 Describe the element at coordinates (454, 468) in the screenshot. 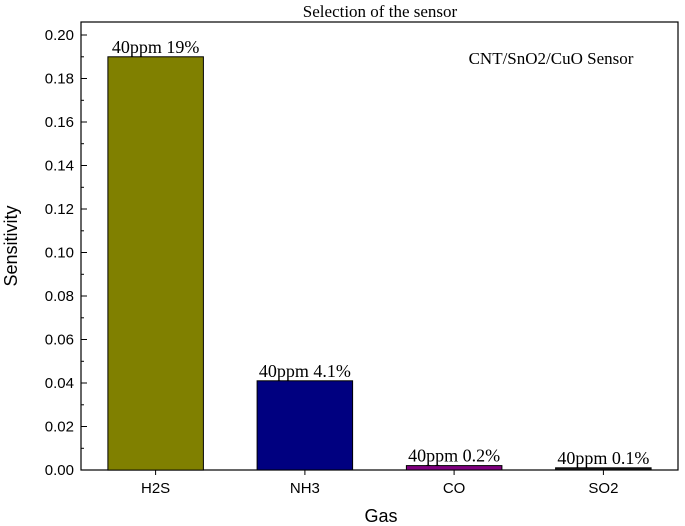

I see `bar-co` at that location.